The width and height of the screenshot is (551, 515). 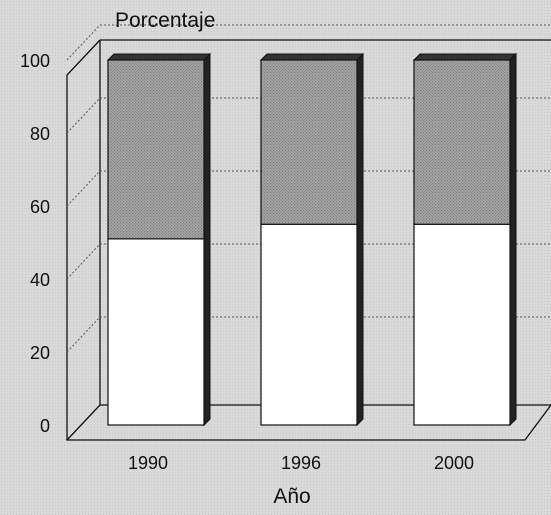 I want to click on x-axis-label: Año, so click(x=291, y=496).